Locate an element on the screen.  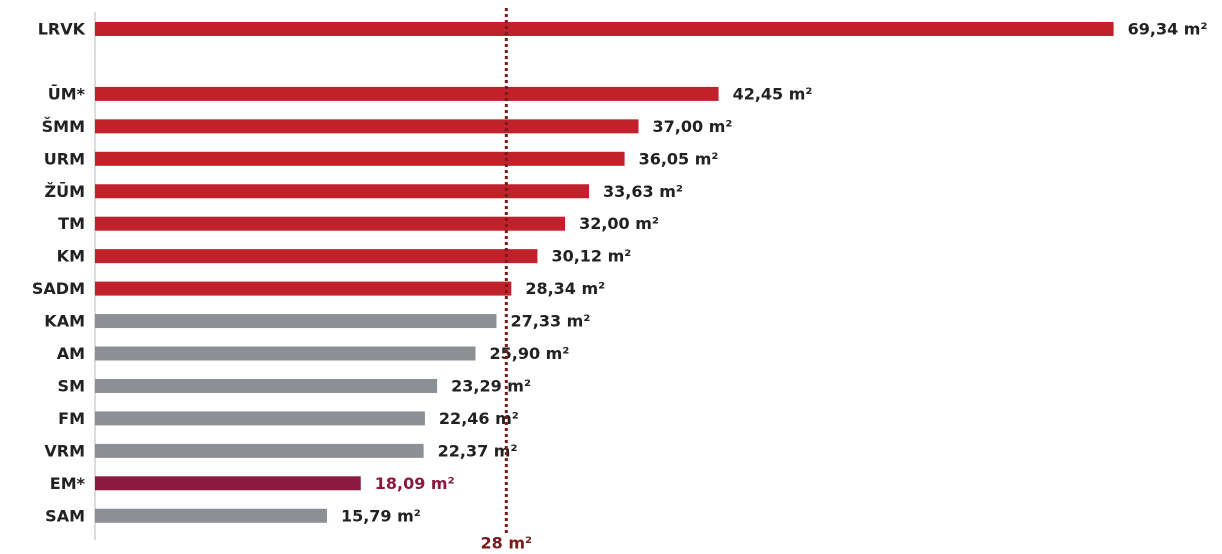
category-label: EM* is located at coordinates (68, 483).